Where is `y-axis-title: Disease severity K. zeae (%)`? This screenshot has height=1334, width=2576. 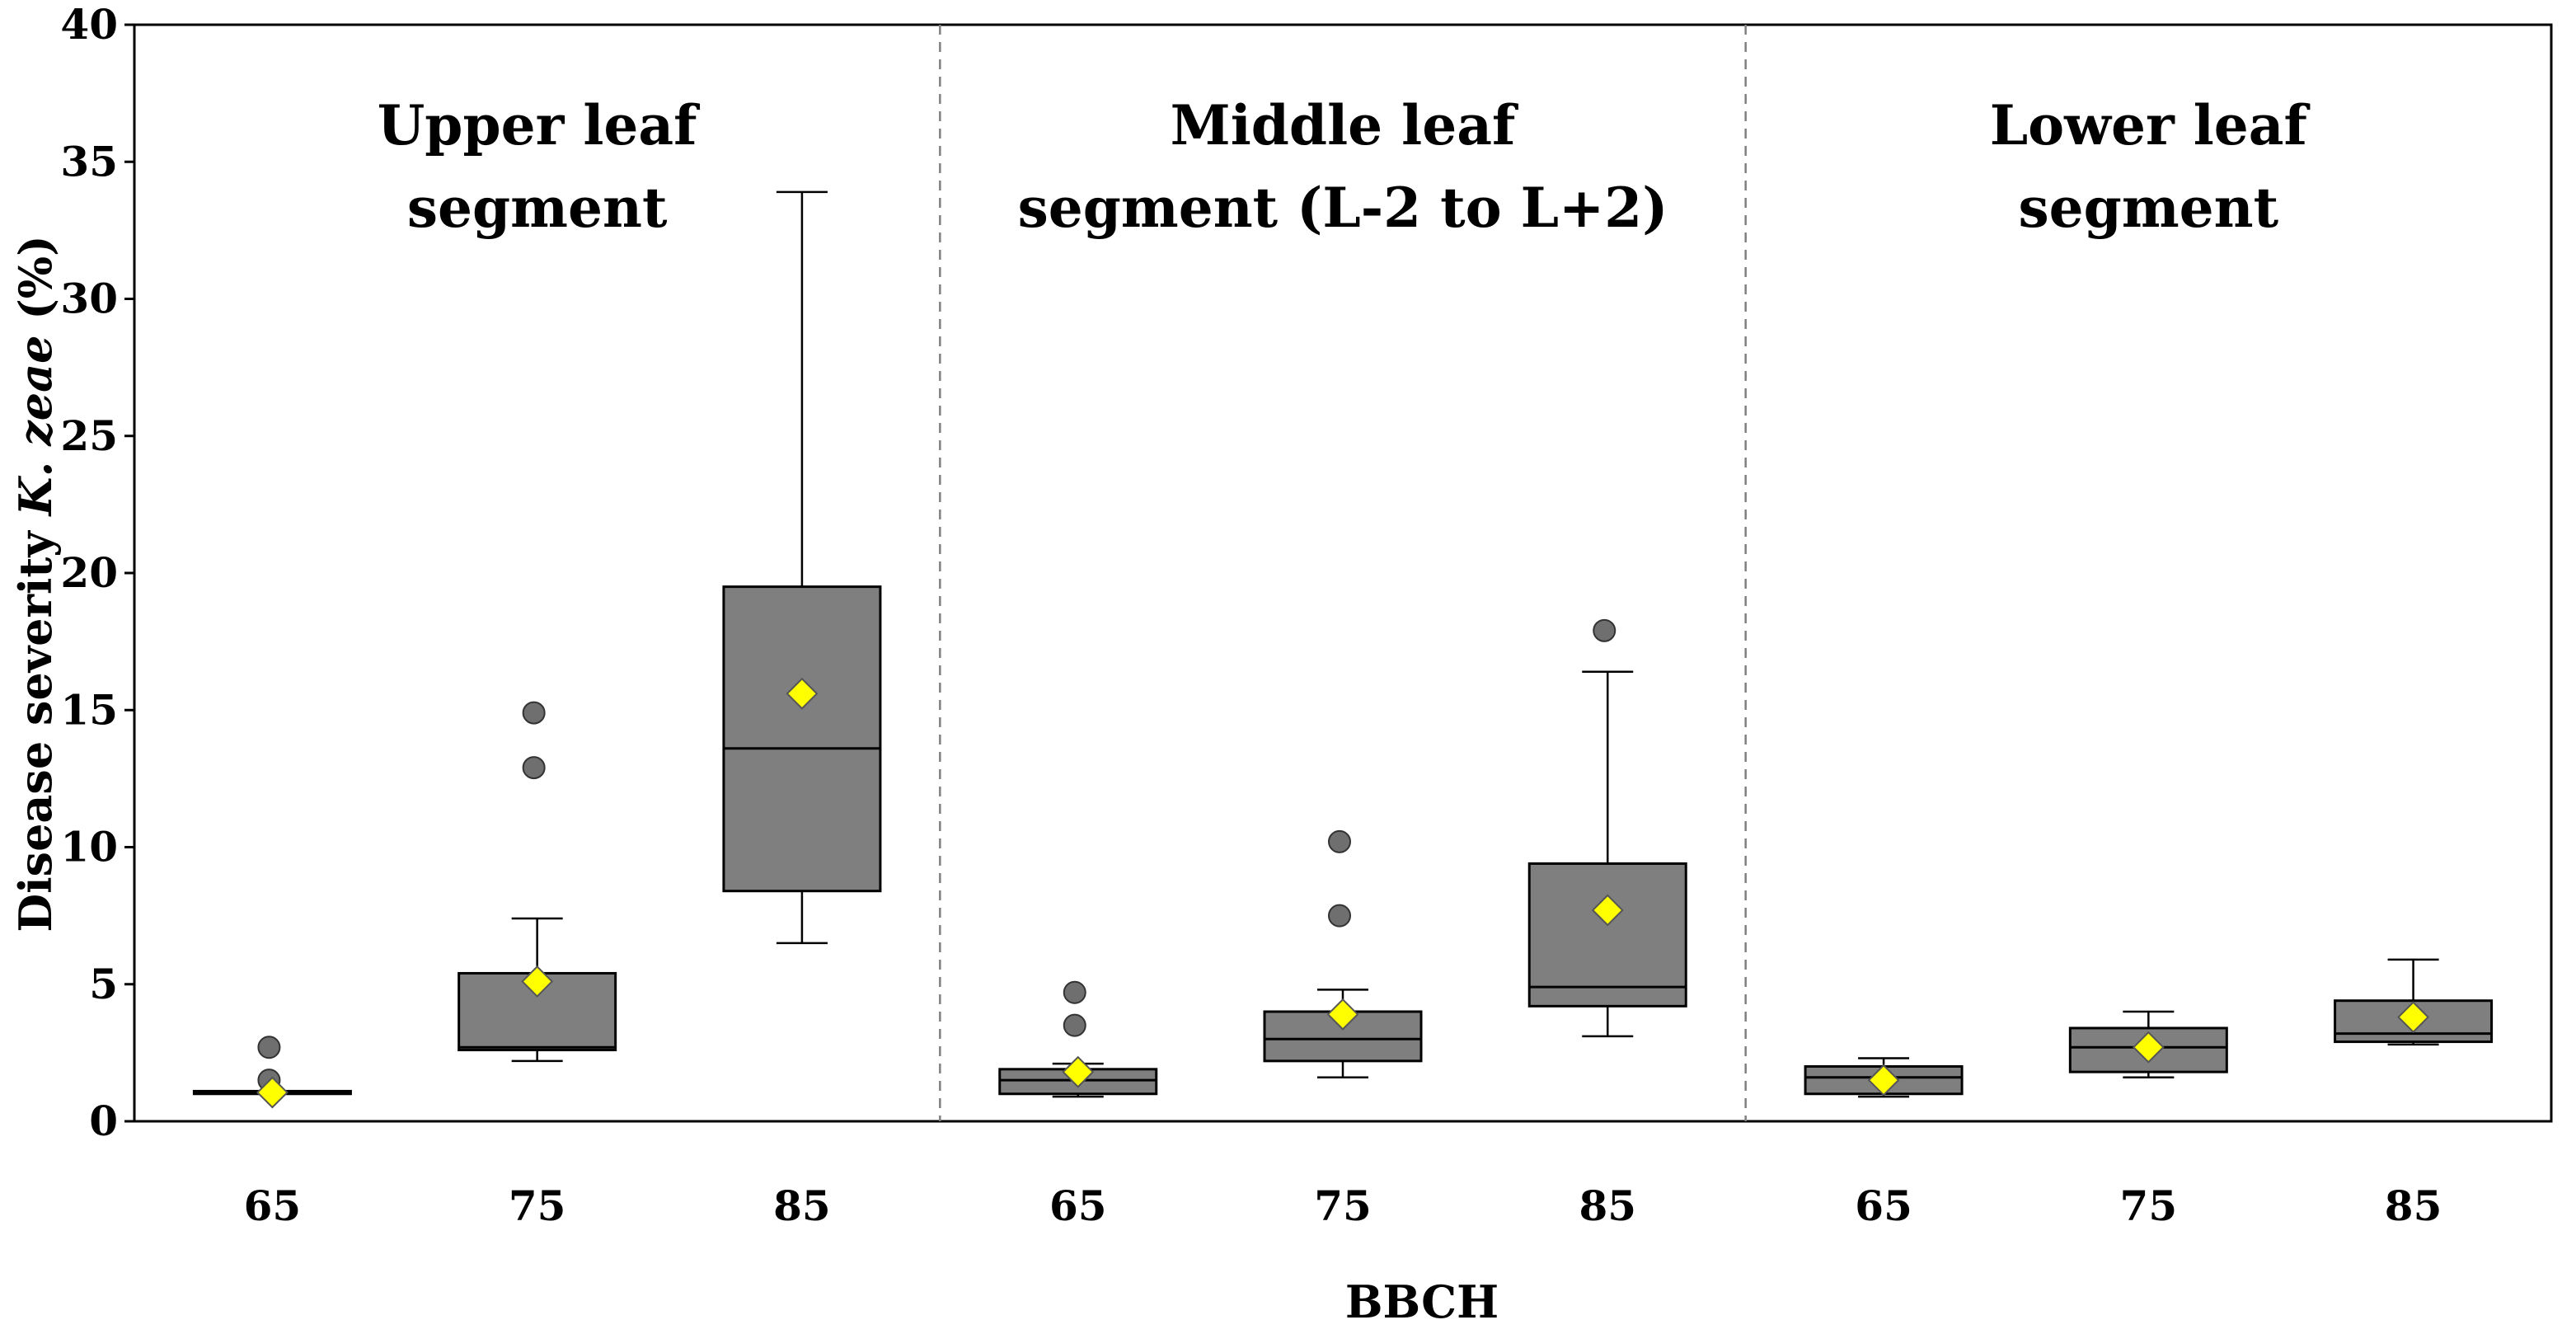 y-axis-title: Disease severity K. zeae (%) is located at coordinates (35, 583).